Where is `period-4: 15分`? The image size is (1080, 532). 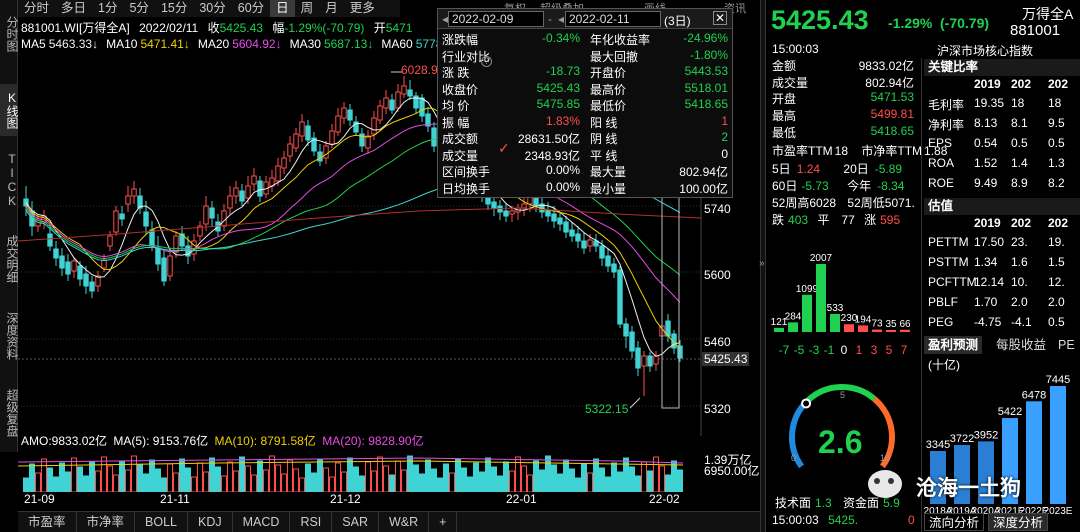
period-4: 15分 is located at coordinates (174, 8).